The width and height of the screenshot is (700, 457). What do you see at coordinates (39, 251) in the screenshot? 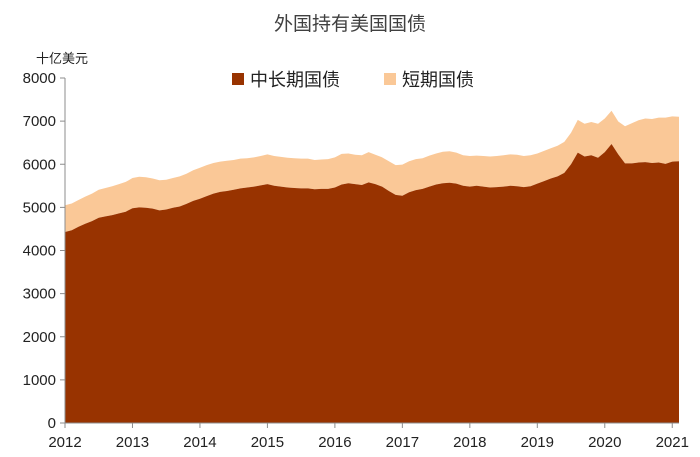
I see `y-tick-label: 4000` at bounding box center [39, 251].